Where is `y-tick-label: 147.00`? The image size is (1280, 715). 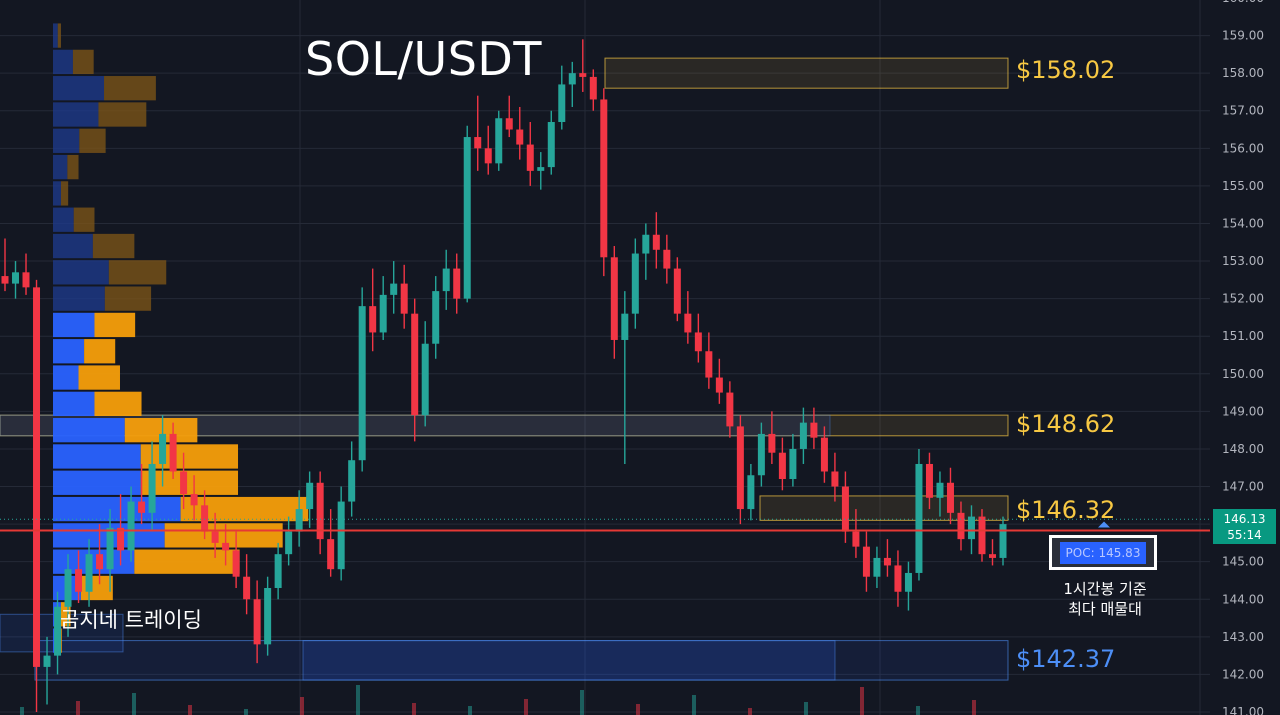 y-tick-label: 147.00 is located at coordinates (1243, 487).